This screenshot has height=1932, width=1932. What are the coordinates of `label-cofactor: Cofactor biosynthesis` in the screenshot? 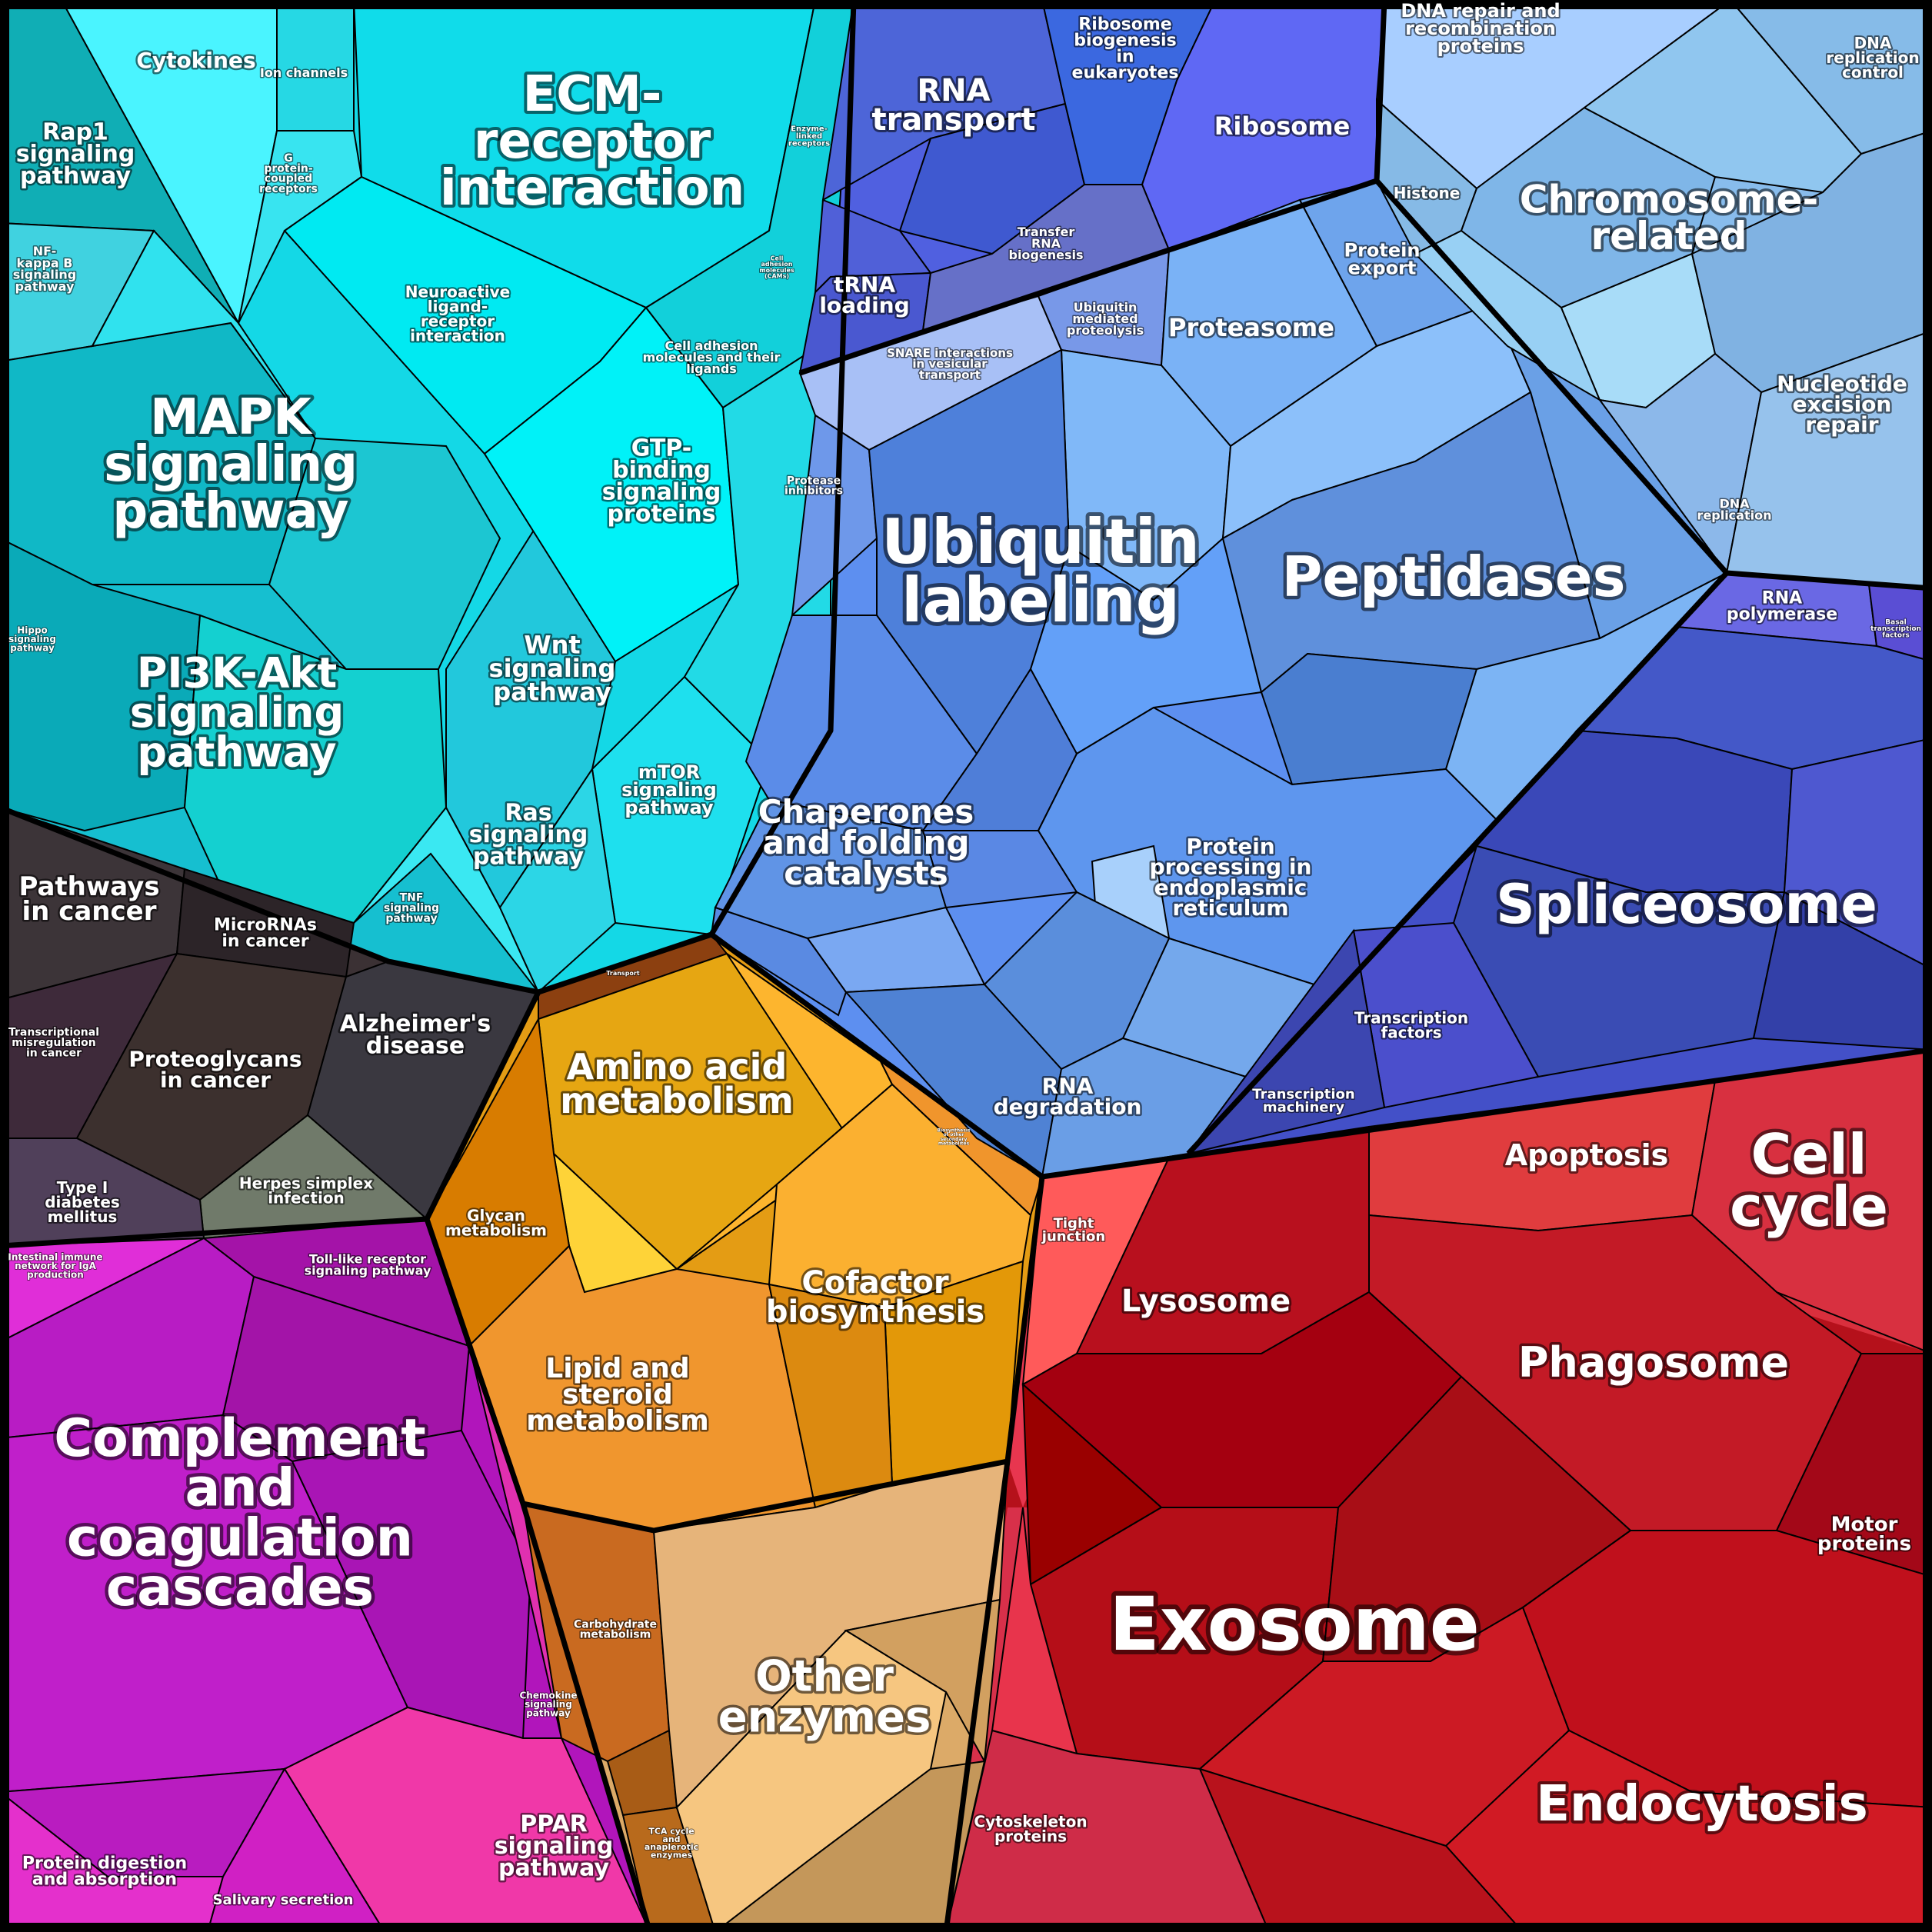 It's located at (875, 1297).